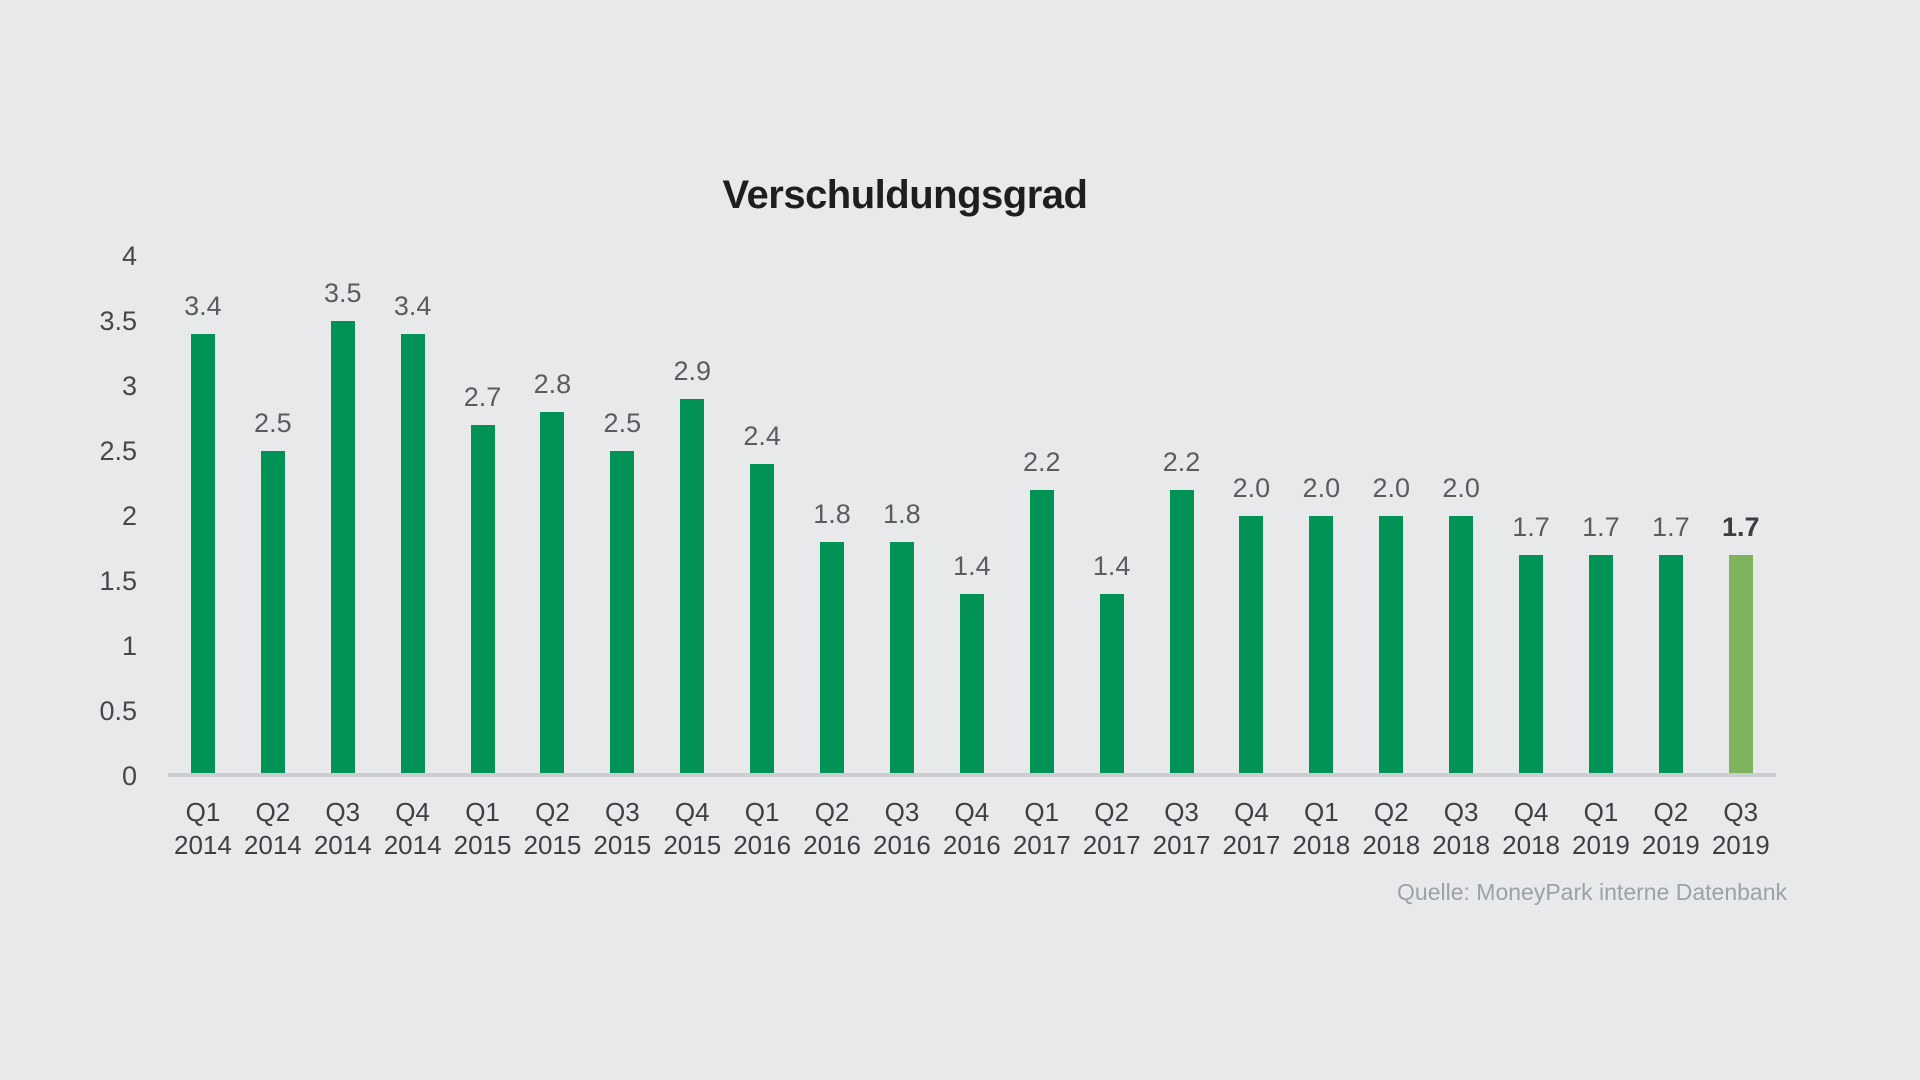 This screenshot has width=1920, height=1080. What do you see at coordinates (1391, 430) in the screenshot?
I see `bar-column-q2-2018: 2.0 Q2 2018` at bounding box center [1391, 430].